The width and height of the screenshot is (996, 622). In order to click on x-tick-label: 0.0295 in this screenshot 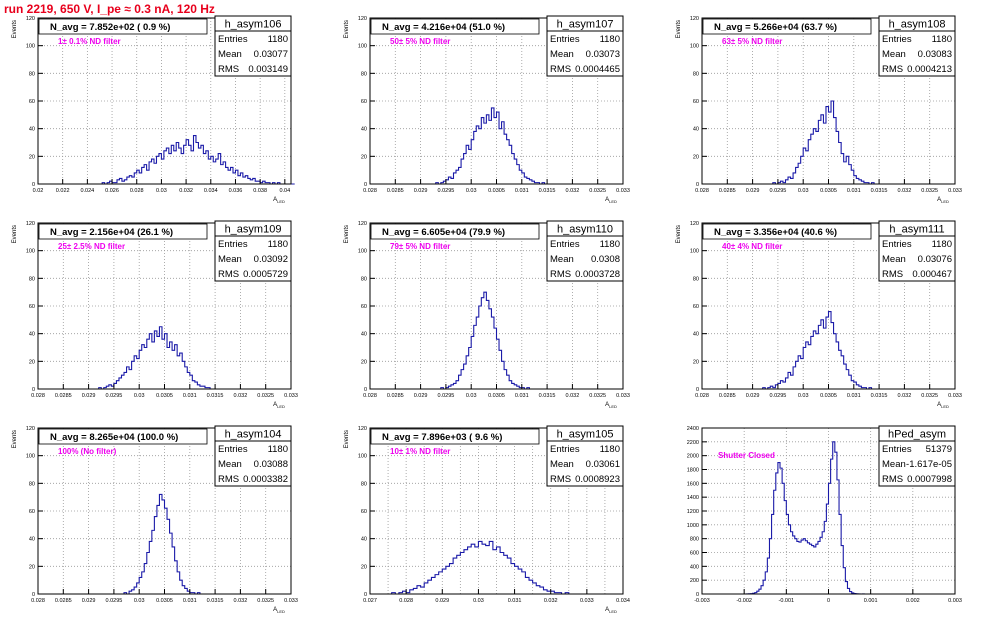, I will do `click(113, 396)`.